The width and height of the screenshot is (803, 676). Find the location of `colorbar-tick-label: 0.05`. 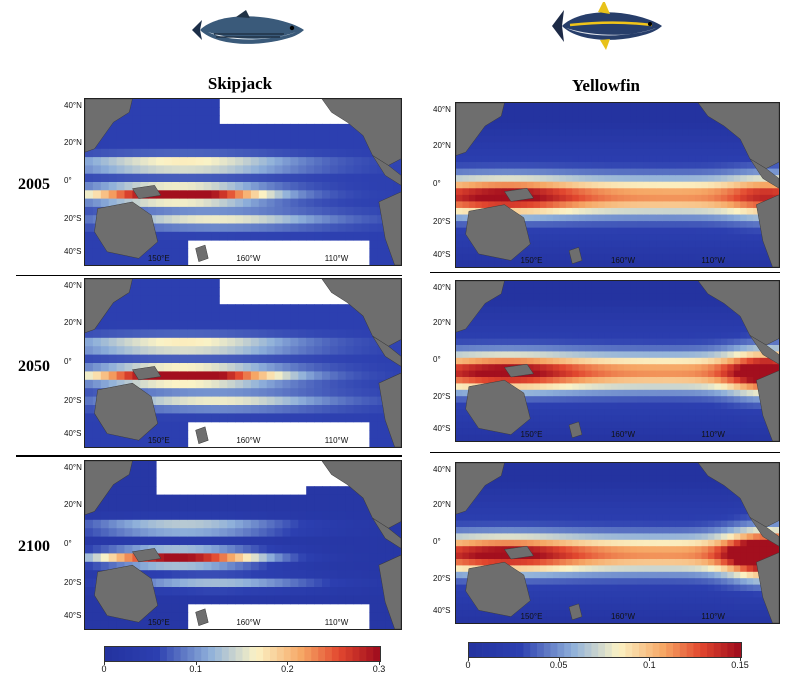

colorbar-tick-label: 0.05 is located at coordinates (558, 665).